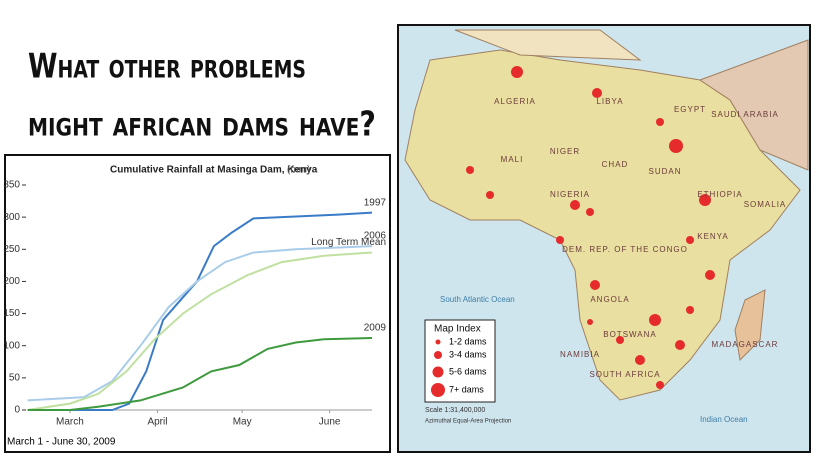  What do you see at coordinates (580, 354) in the screenshot?
I see `country-label: NAMIBIA` at bounding box center [580, 354].